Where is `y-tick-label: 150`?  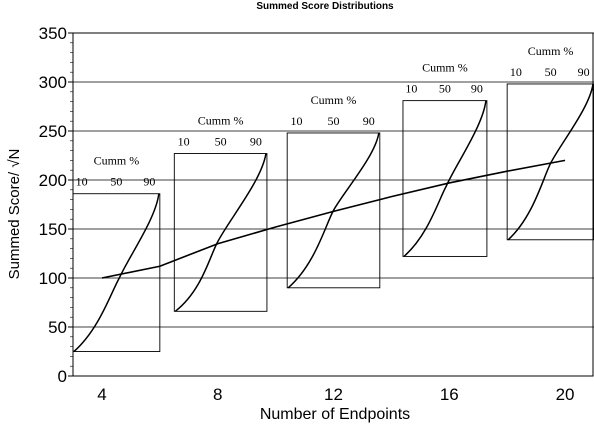
y-tick-label: 150 is located at coordinates (53, 229).